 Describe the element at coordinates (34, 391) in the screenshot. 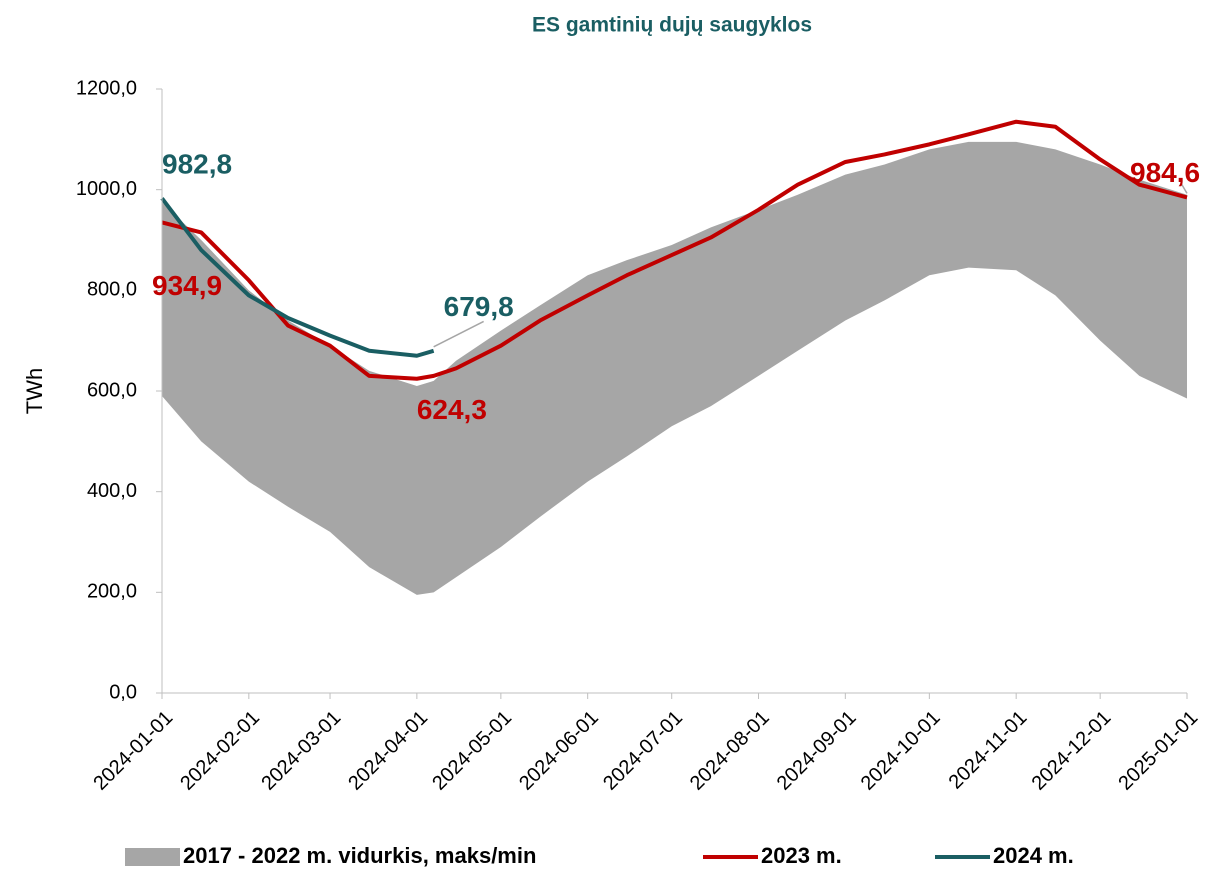

I see `y-axis-label: TWh` at that location.